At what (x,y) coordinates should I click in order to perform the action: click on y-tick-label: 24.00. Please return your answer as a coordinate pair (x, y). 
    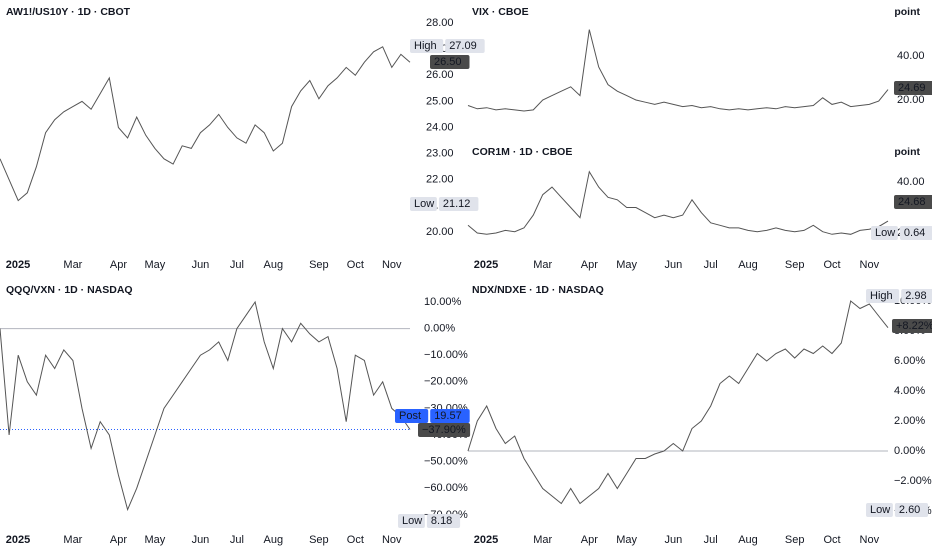
    Looking at the image, I should click on (440, 127).